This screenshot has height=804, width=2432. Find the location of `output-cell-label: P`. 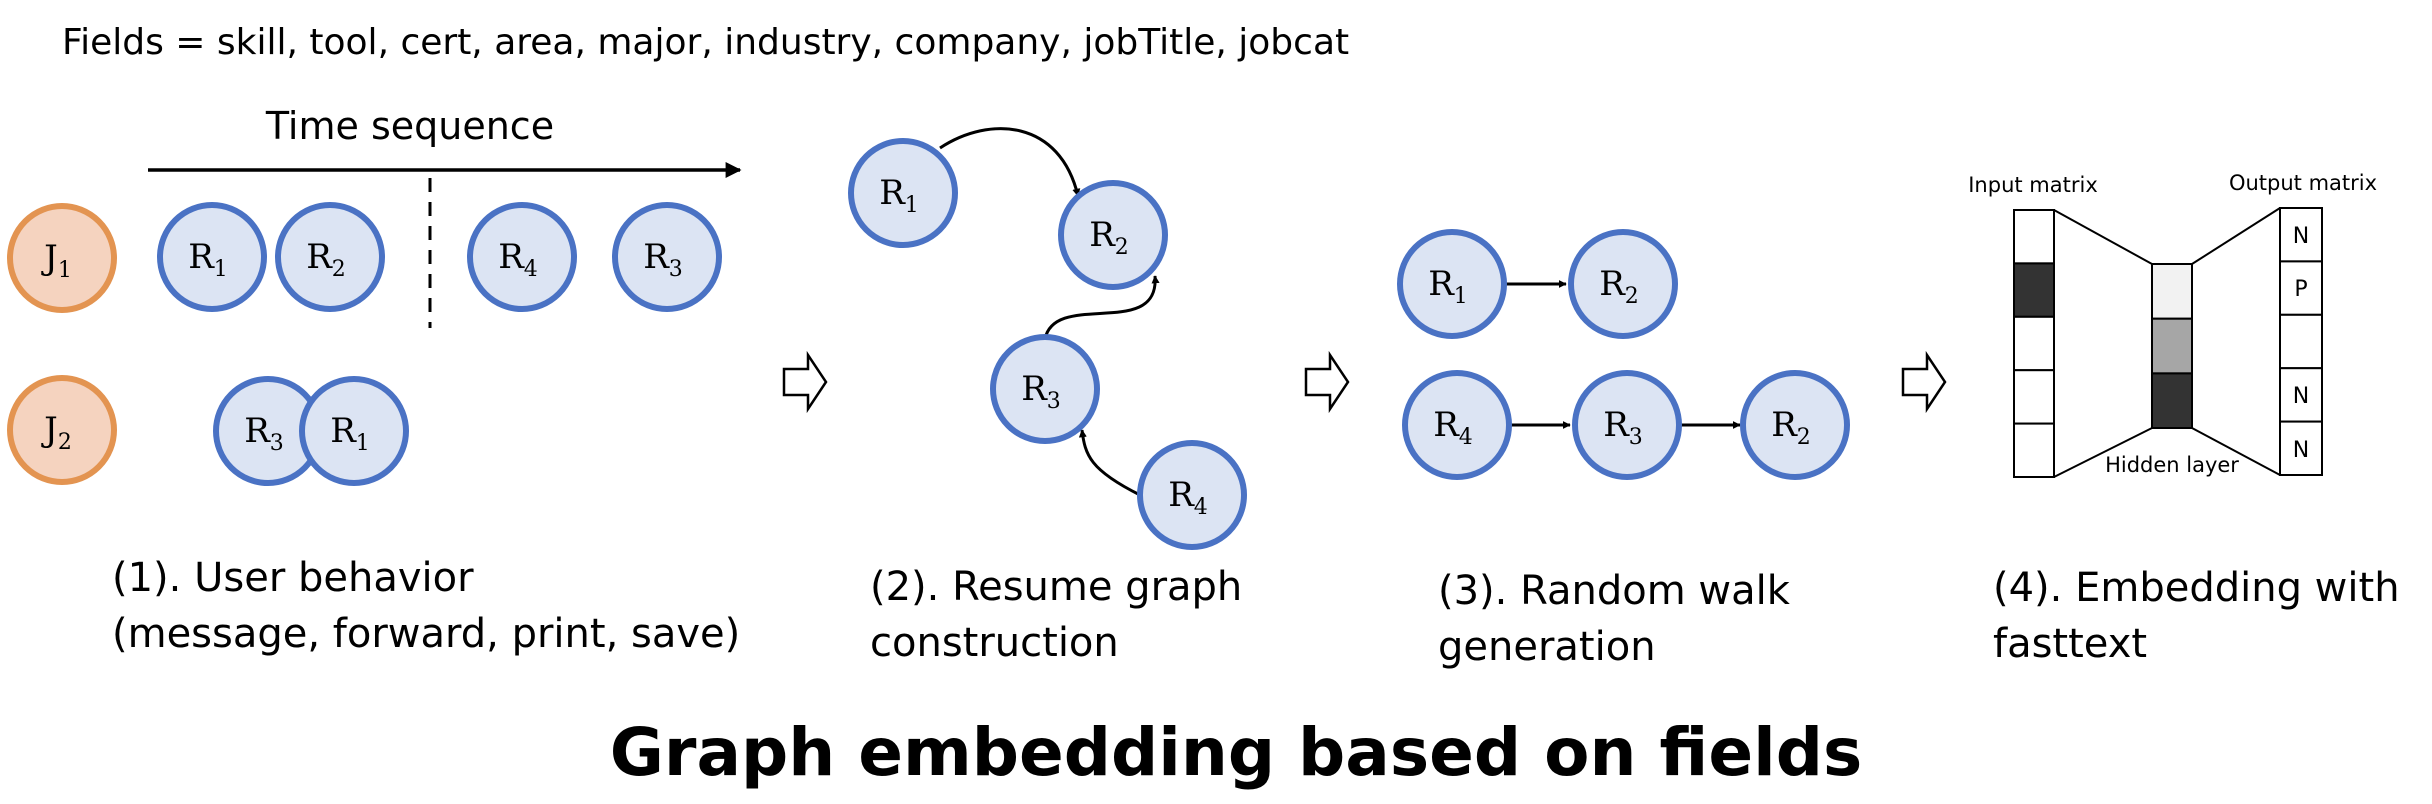

output-cell-label: P is located at coordinates (2300, 289).